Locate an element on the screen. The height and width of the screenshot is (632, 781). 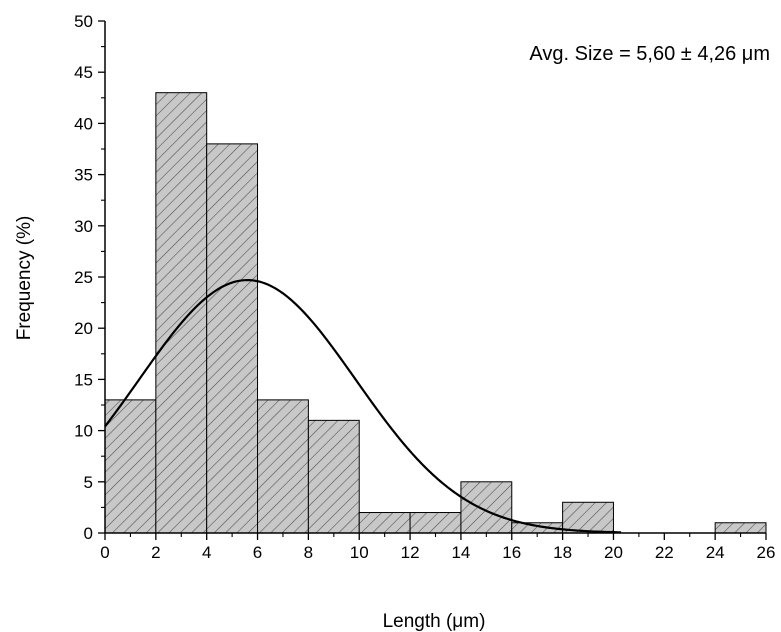
x-tick-label: 24 is located at coordinates (715, 552).